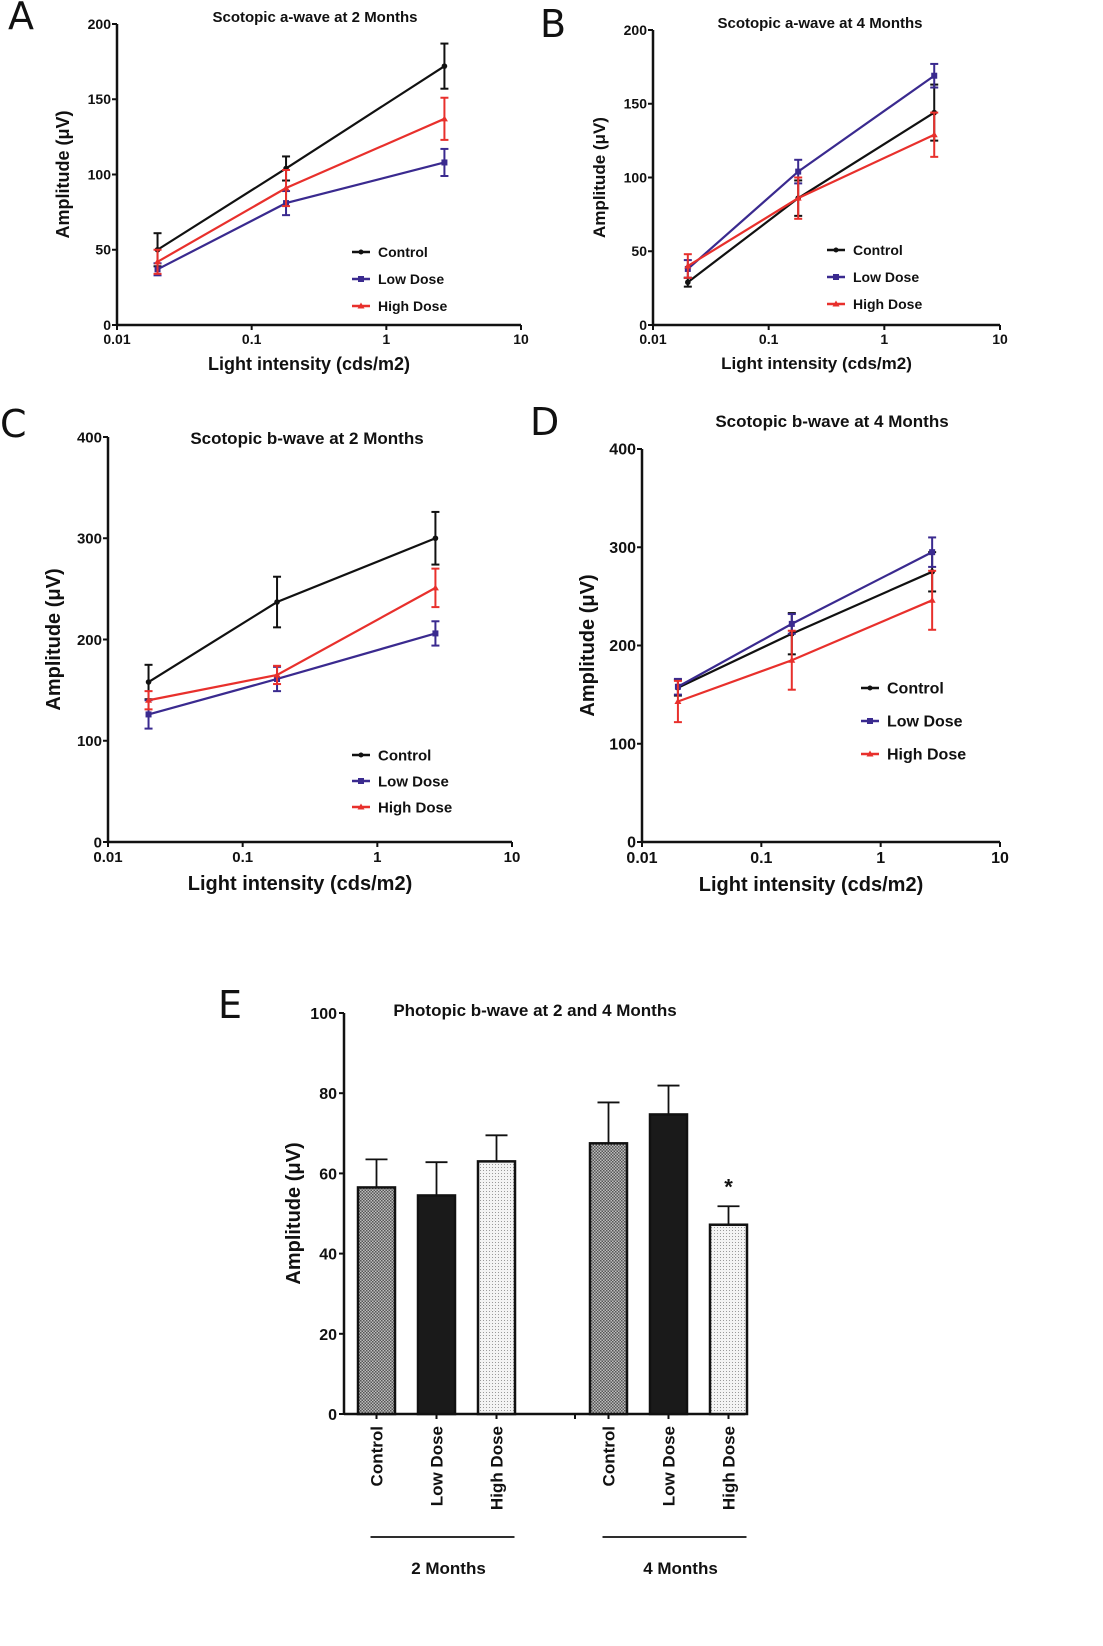  I want to click on y-tick-label: 60, so click(328, 1174).